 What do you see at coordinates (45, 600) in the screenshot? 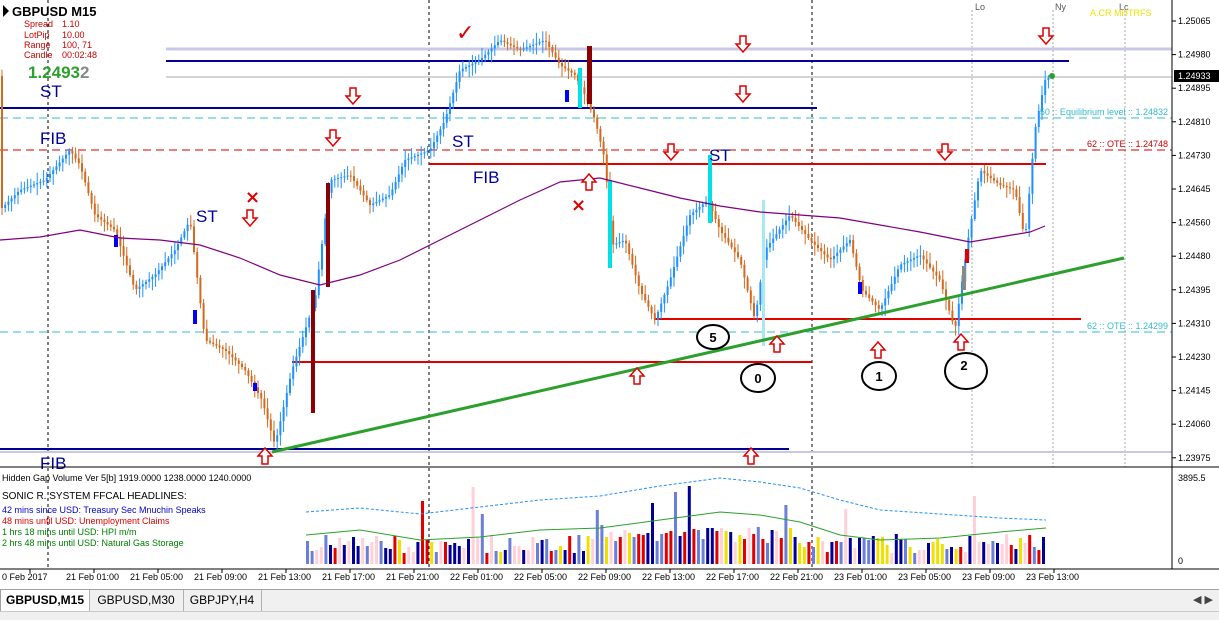
I see `tab-gbpusd-m15: GBPUSD,M15` at bounding box center [45, 600].